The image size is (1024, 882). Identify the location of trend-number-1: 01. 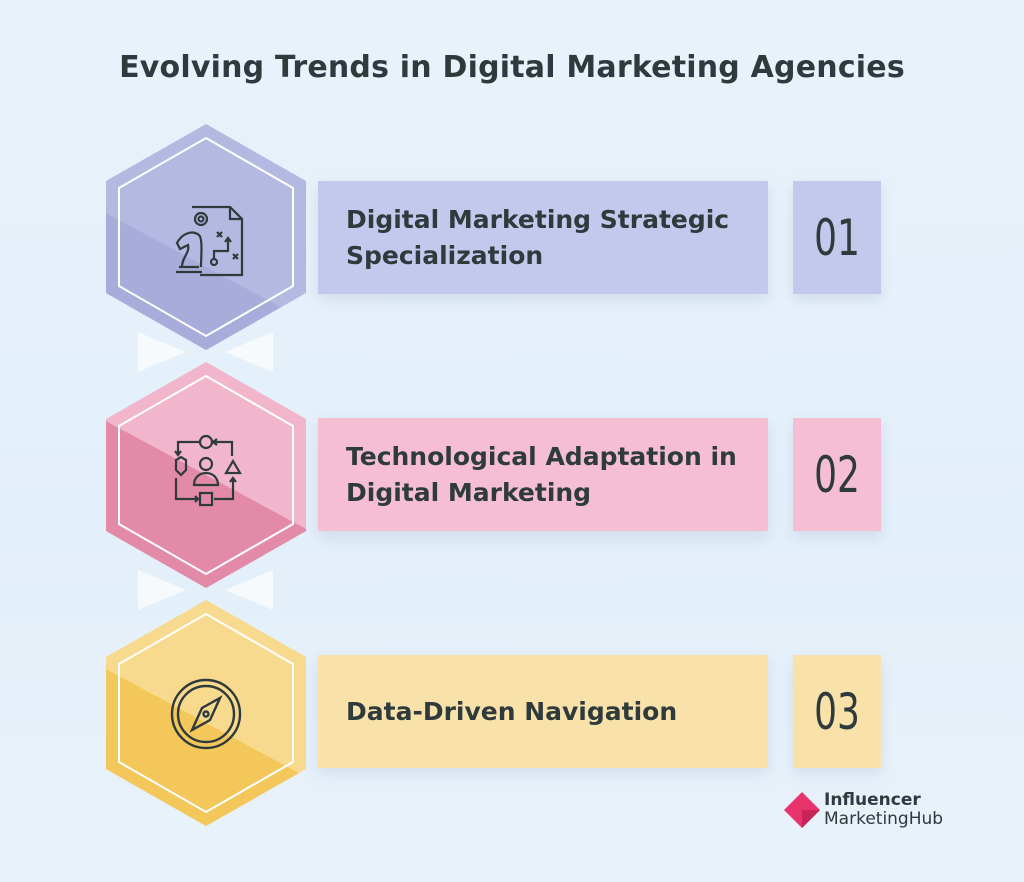
(837, 237).